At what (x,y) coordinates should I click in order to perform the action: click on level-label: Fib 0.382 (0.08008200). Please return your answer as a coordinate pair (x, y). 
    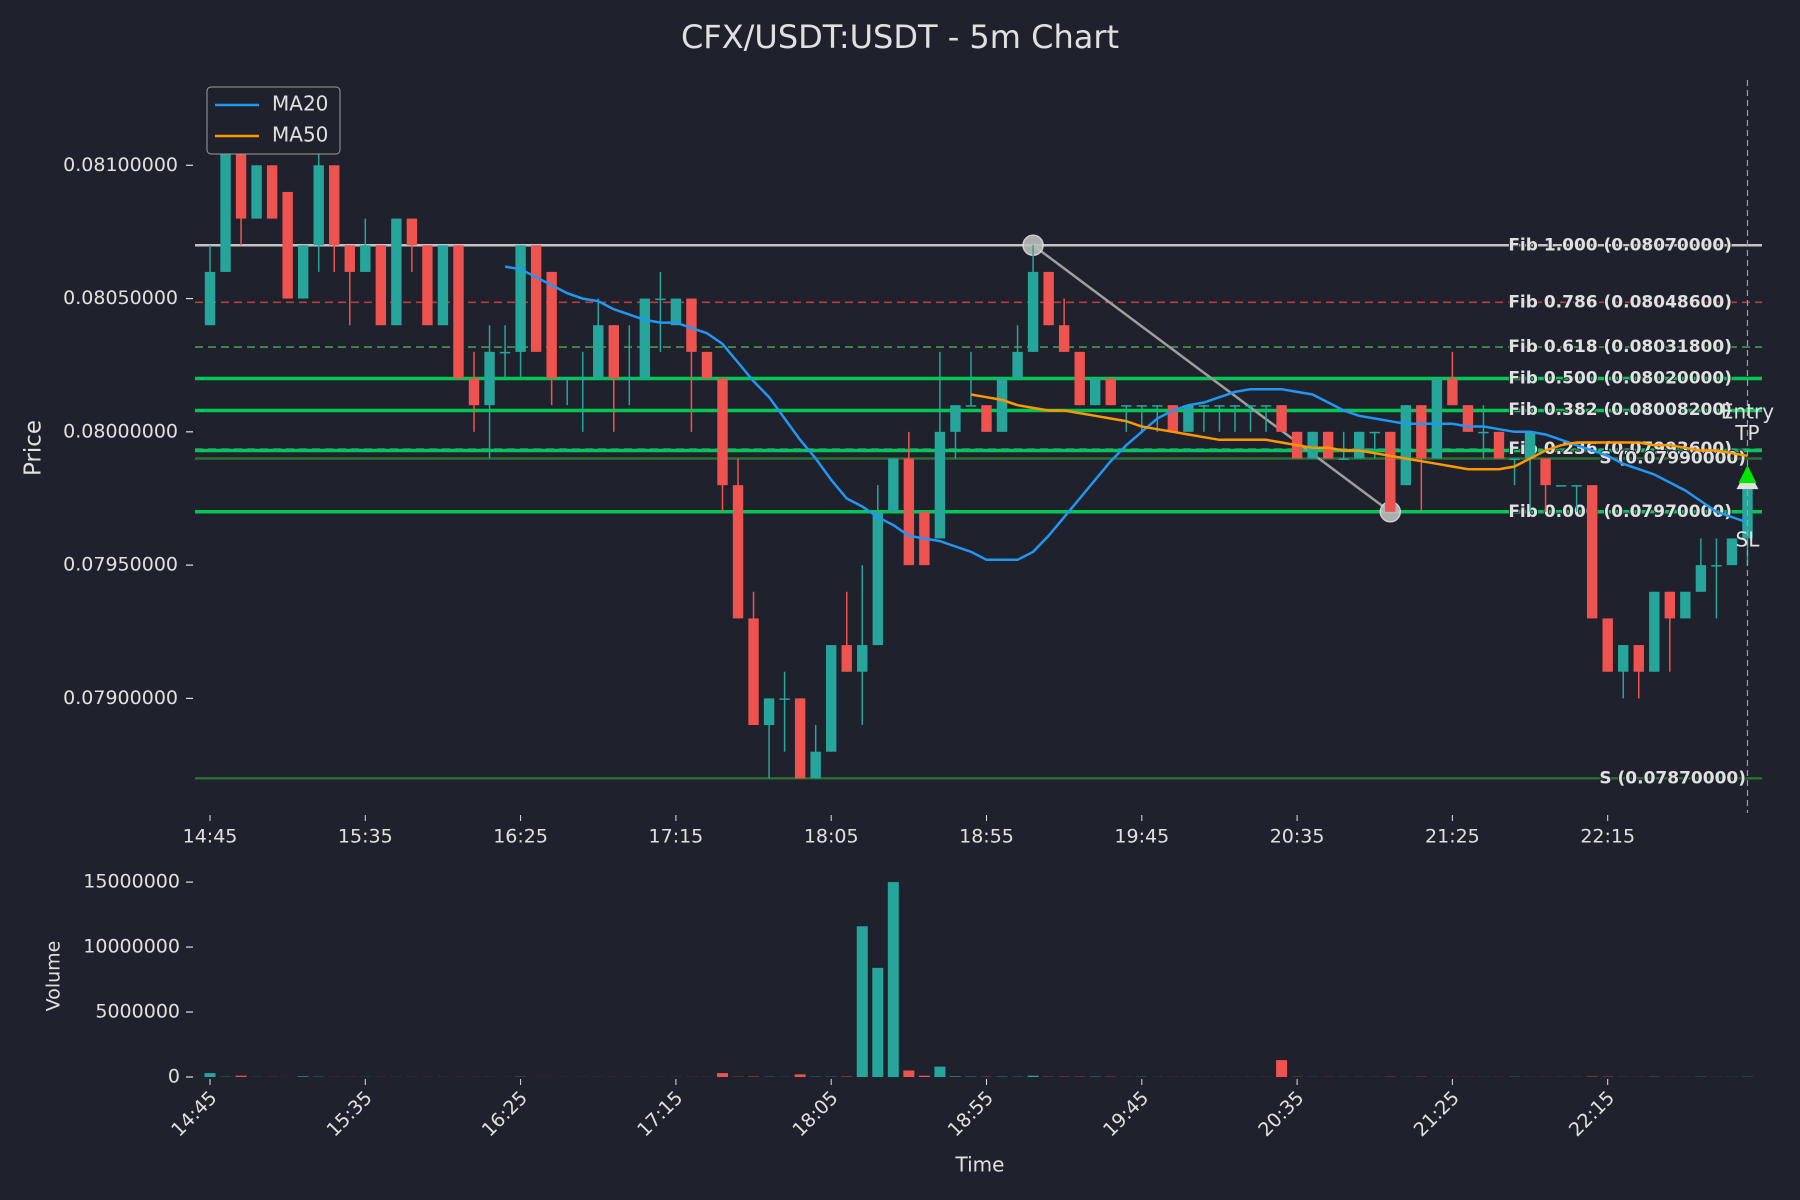
    Looking at the image, I should click on (1620, 410).